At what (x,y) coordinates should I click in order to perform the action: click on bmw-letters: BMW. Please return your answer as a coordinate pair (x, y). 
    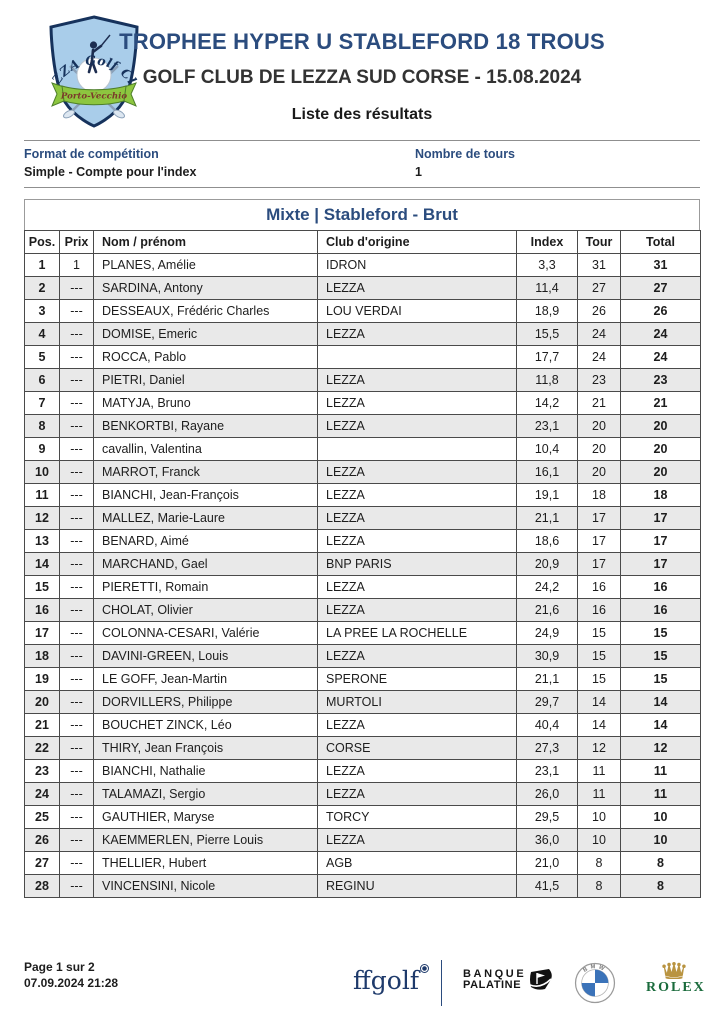
    Looking at the image, I should click on (593, 969).